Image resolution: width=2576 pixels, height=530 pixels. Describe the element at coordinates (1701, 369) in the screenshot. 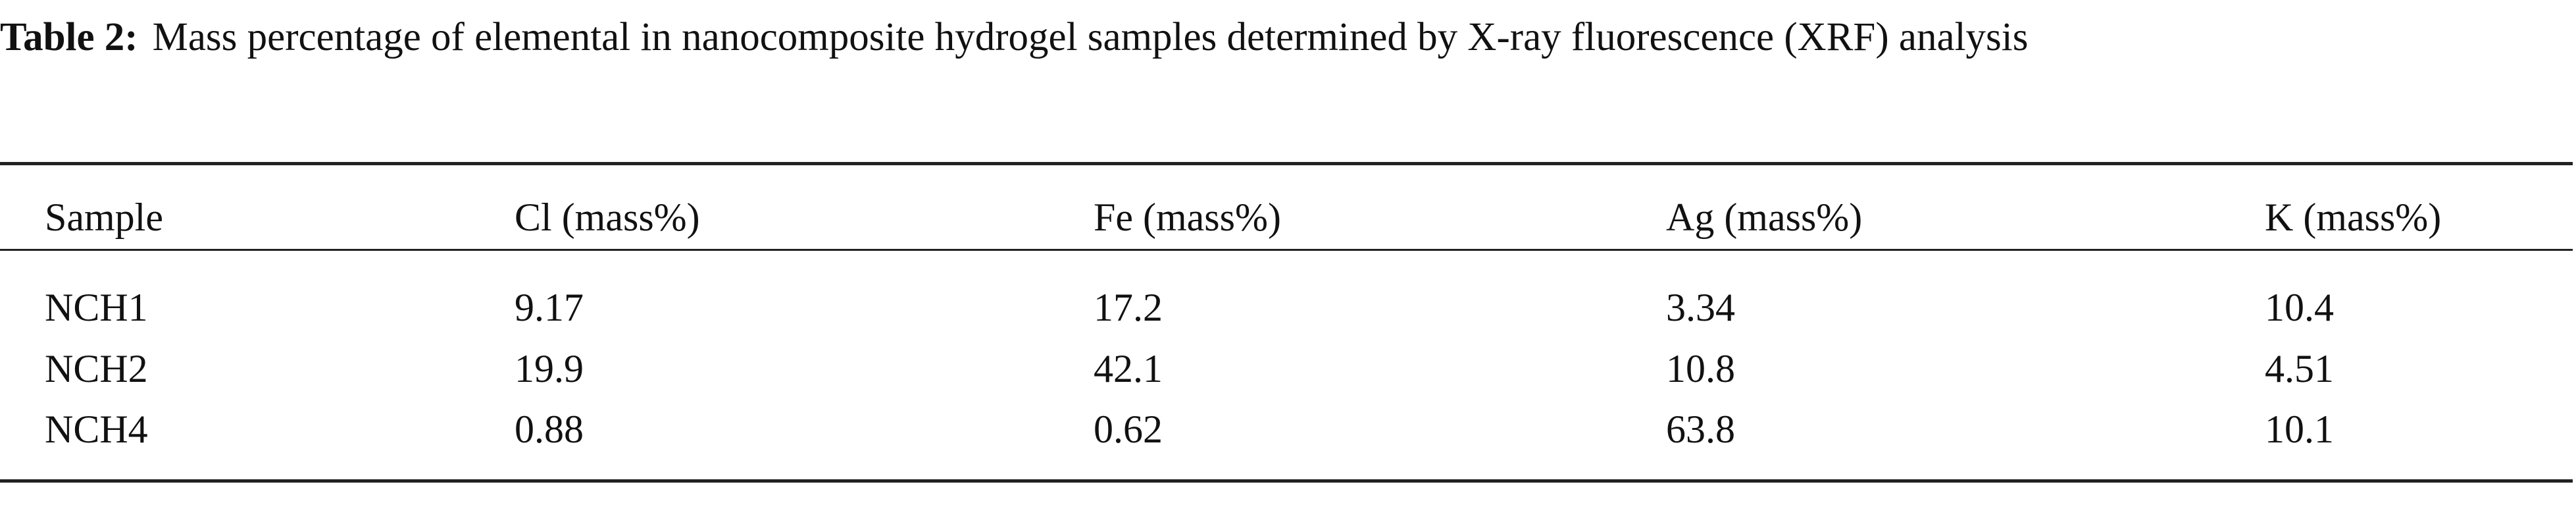

I see `table-cell: 10.8` at that location.